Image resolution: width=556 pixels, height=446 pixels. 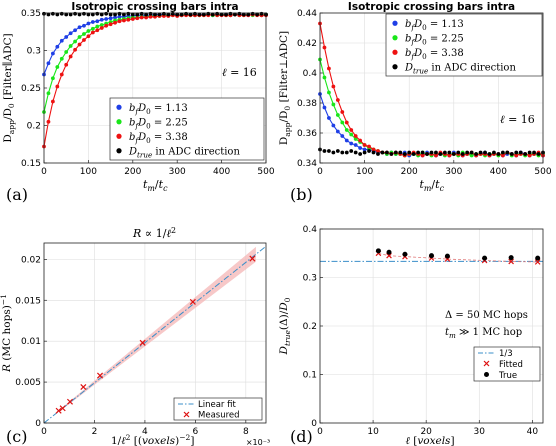 What do you see at coordinates (31, 260) in the screenshot?
I see `panel-c-ytick-label-4: 0.02` at bounding box center [31, 260].